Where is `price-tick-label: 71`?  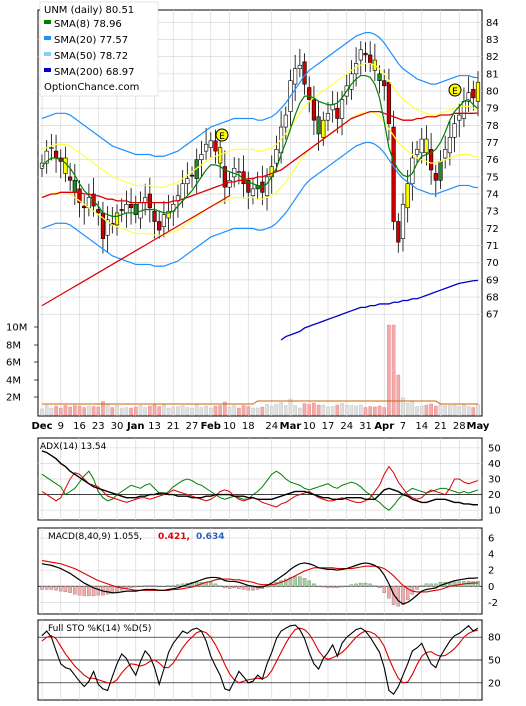
price-tick-label: 71 is located at coordinates (492, 246).